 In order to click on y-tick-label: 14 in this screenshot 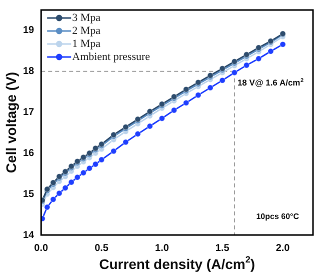, I will do `click(29, 235)`.